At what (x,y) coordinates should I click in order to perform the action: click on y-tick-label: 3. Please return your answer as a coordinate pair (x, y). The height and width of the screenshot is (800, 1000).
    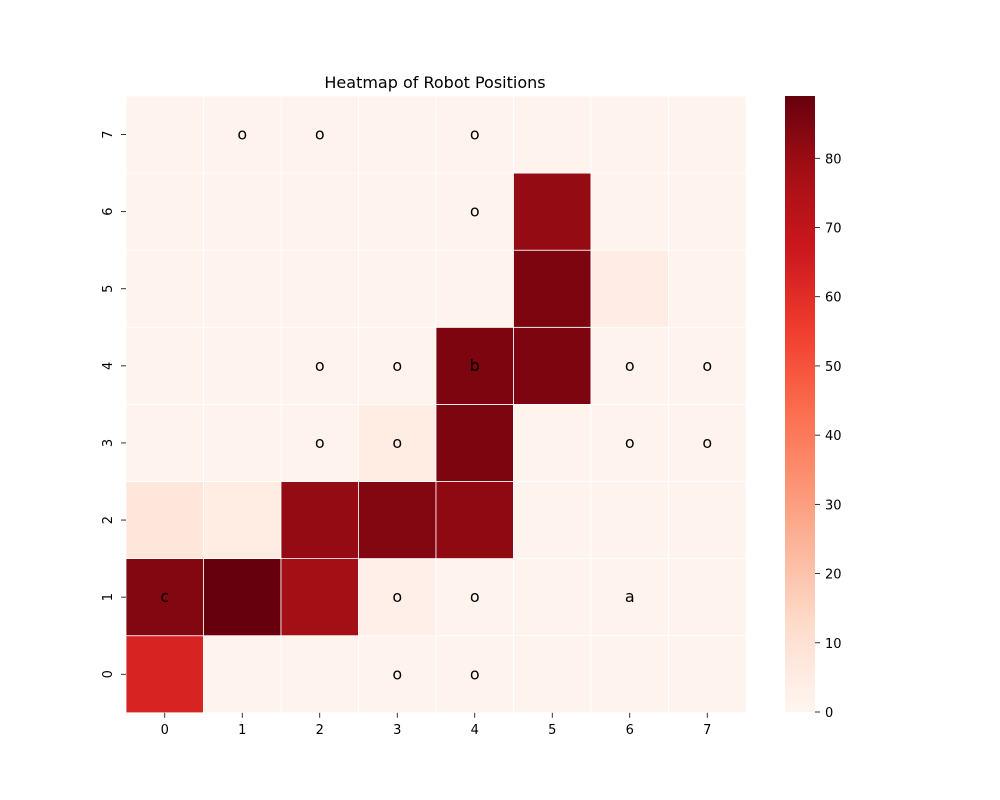
    Looking at the image, I should click on (108, 443).